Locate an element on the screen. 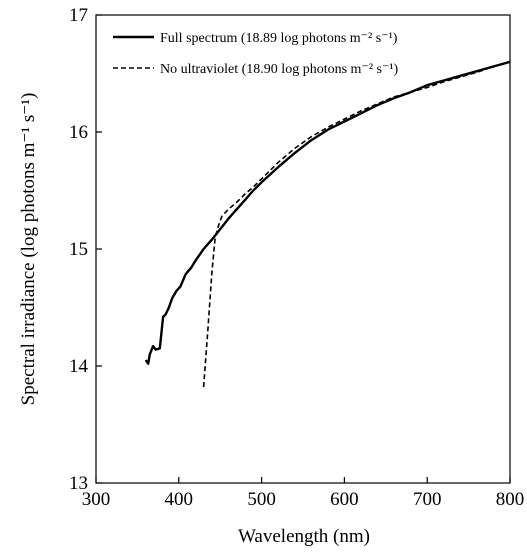  x-axis-title: Wavelength (nm) is located at coordinates (304, 536).